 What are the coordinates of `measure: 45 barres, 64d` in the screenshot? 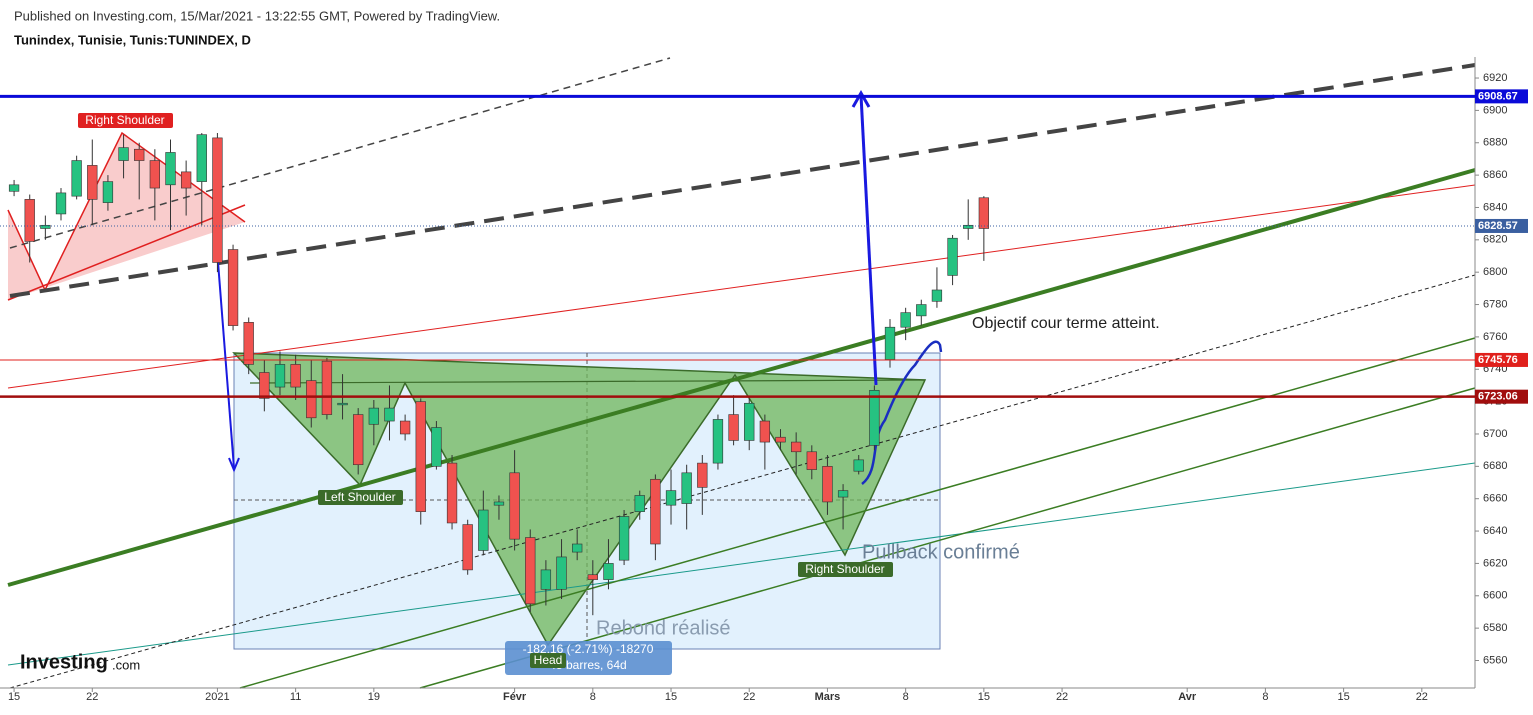 It's located at (587, 665).